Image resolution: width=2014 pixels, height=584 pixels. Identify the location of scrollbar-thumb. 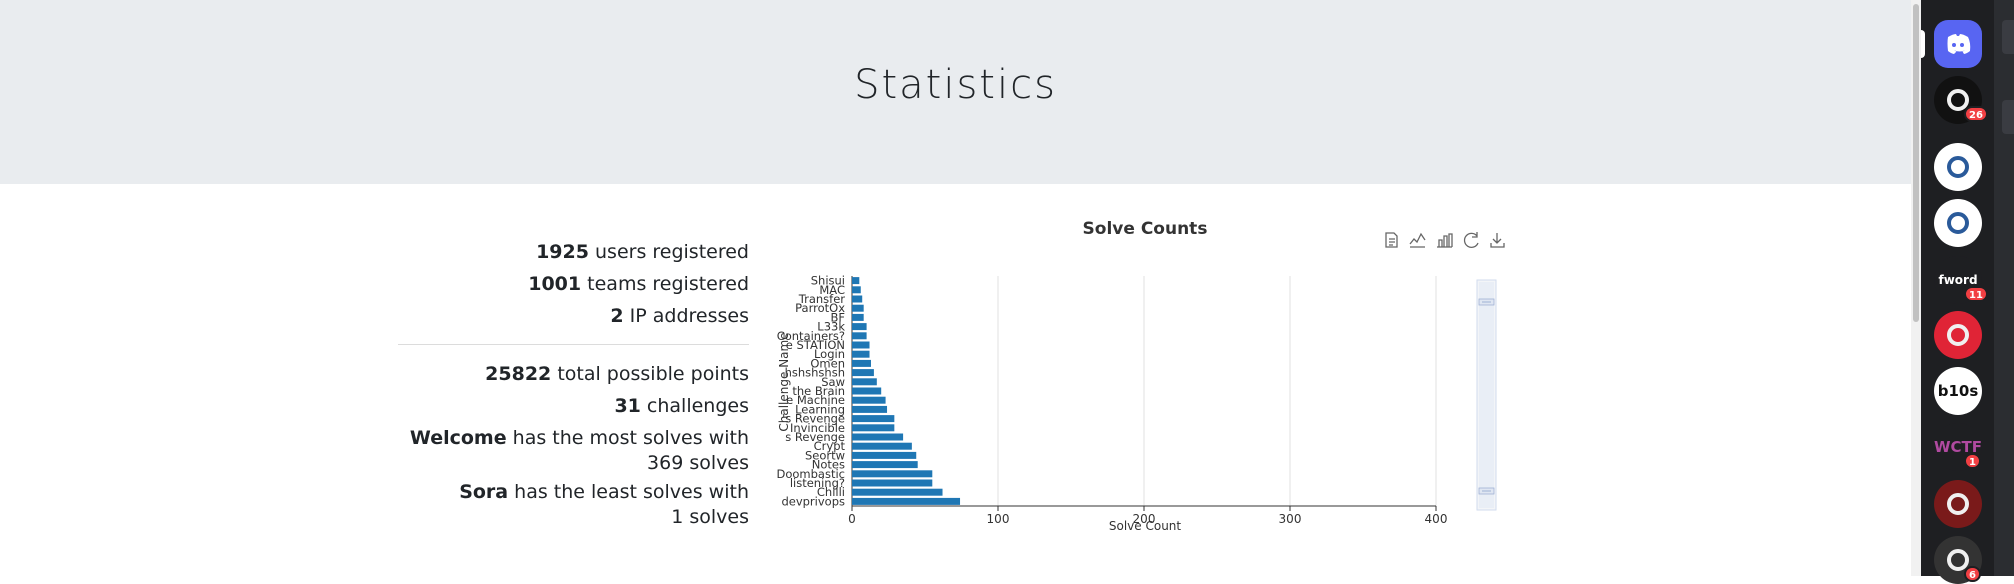
(1916, 163).